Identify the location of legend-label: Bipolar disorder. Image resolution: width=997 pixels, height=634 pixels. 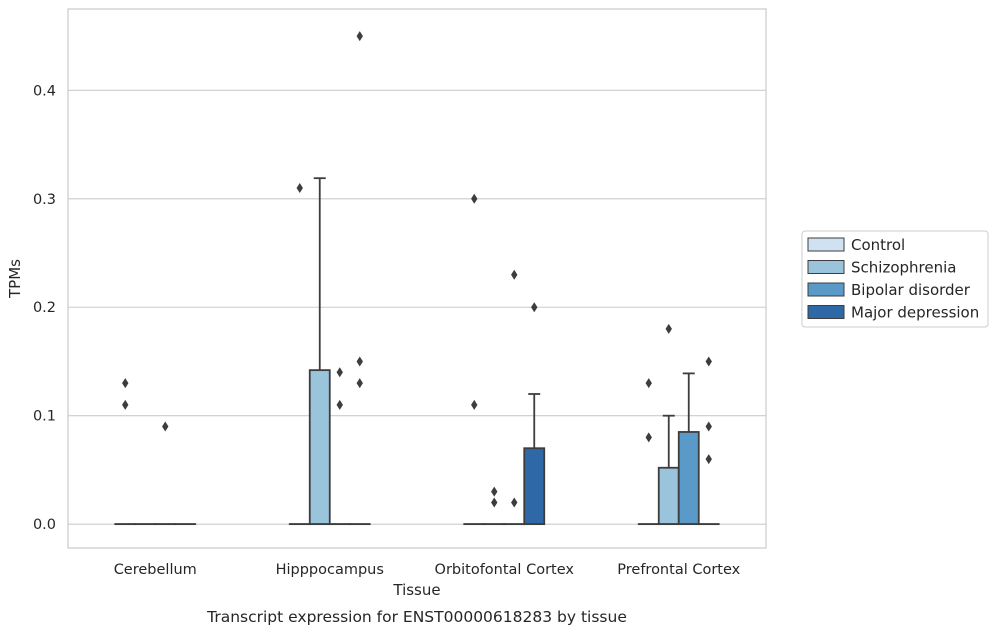
(911, 290).